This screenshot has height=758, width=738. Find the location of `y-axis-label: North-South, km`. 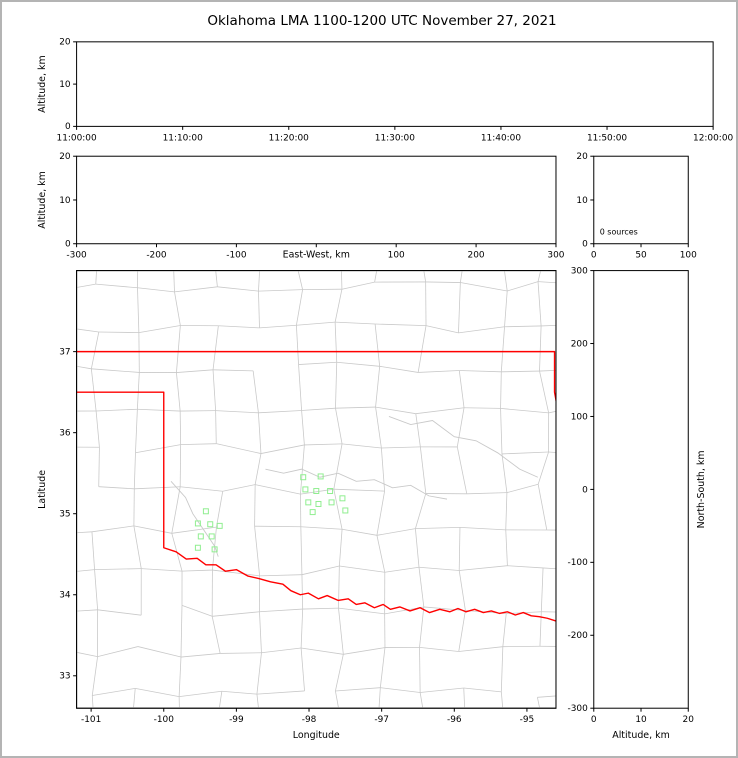

y-axis-label: North-South, km is located at coordinates (701, 489).